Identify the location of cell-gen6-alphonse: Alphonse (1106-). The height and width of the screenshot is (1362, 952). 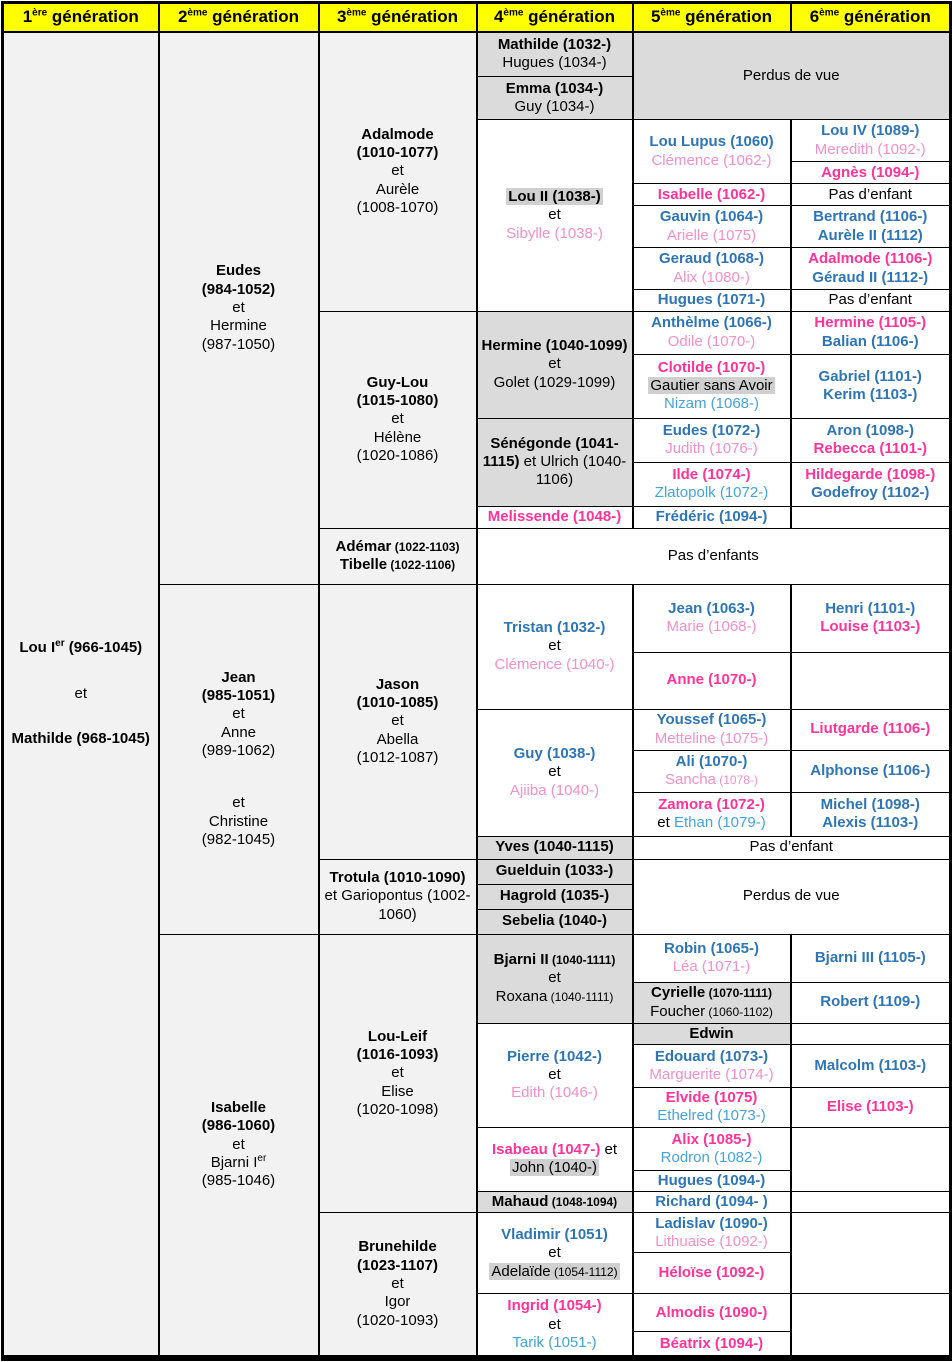
(870, 771).